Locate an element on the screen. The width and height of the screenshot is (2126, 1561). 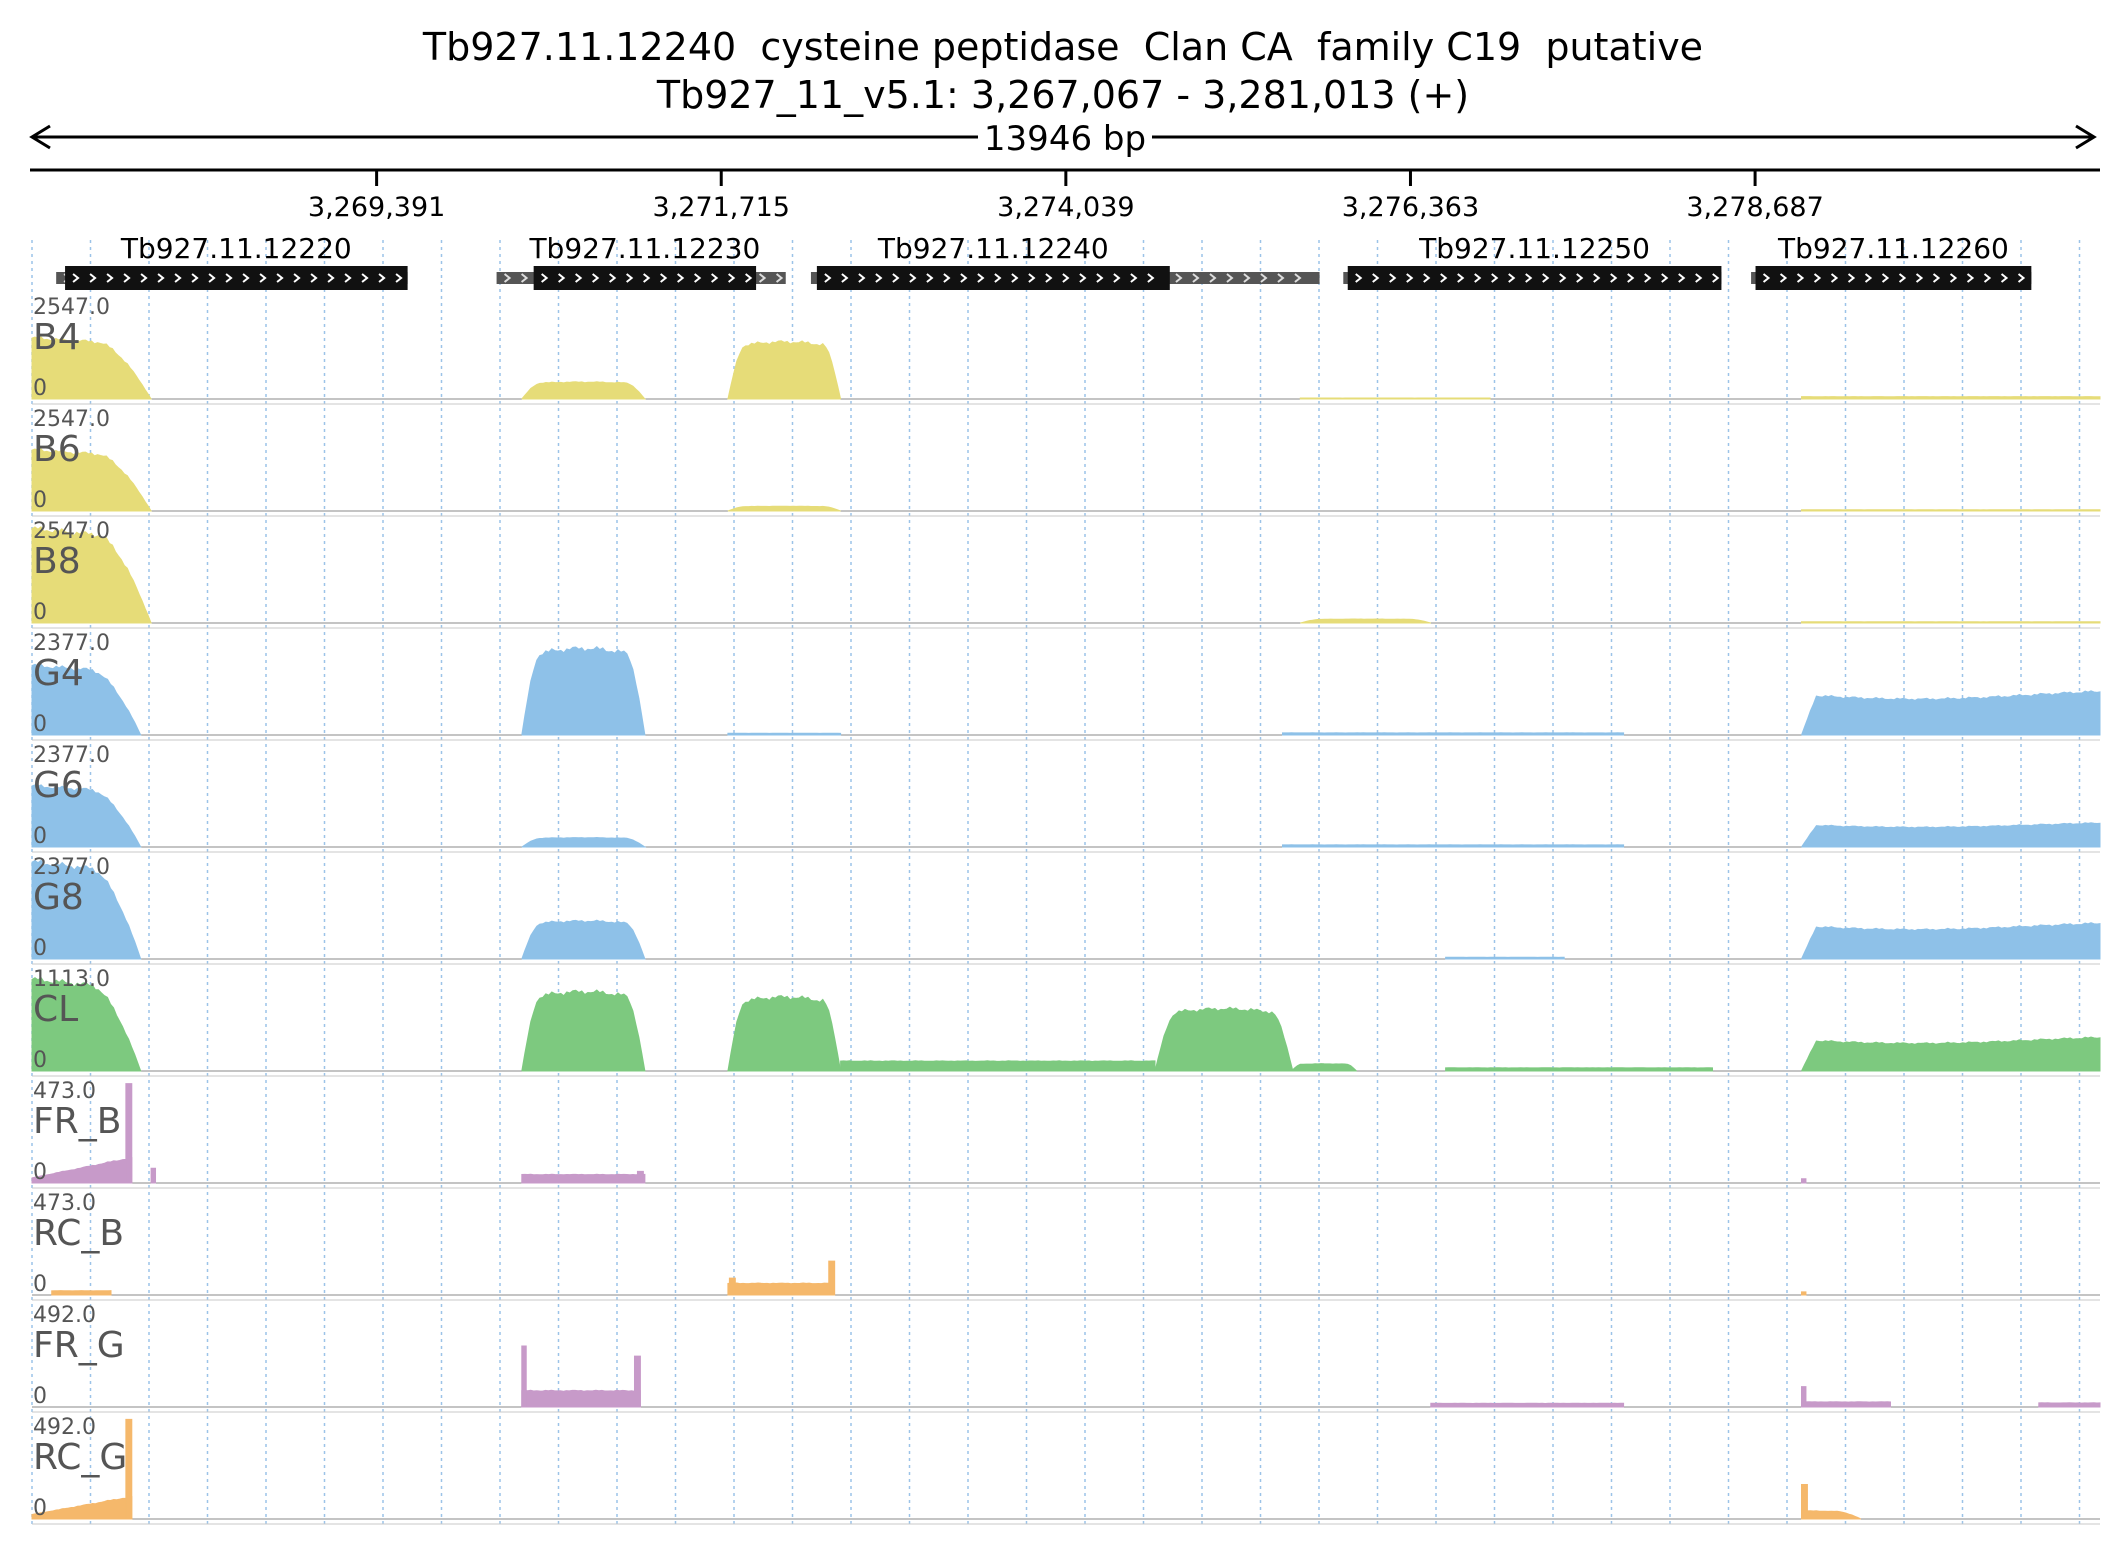
coverage-track: 2377.0G4 0 is located at coordinates (1066, 686).